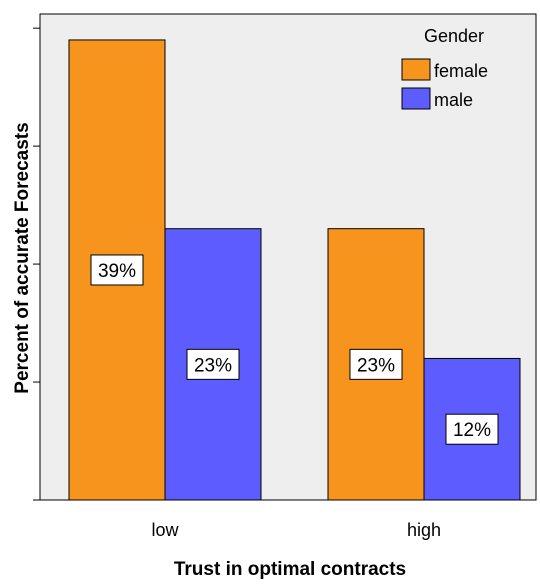 The width and height of the screenshot is (540, 585). I want to click on legend-label-male: male, so click(453, 100).